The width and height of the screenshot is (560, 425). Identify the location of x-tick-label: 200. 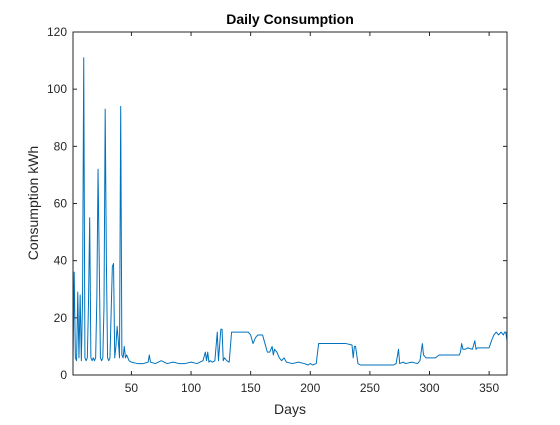
(310, 388).